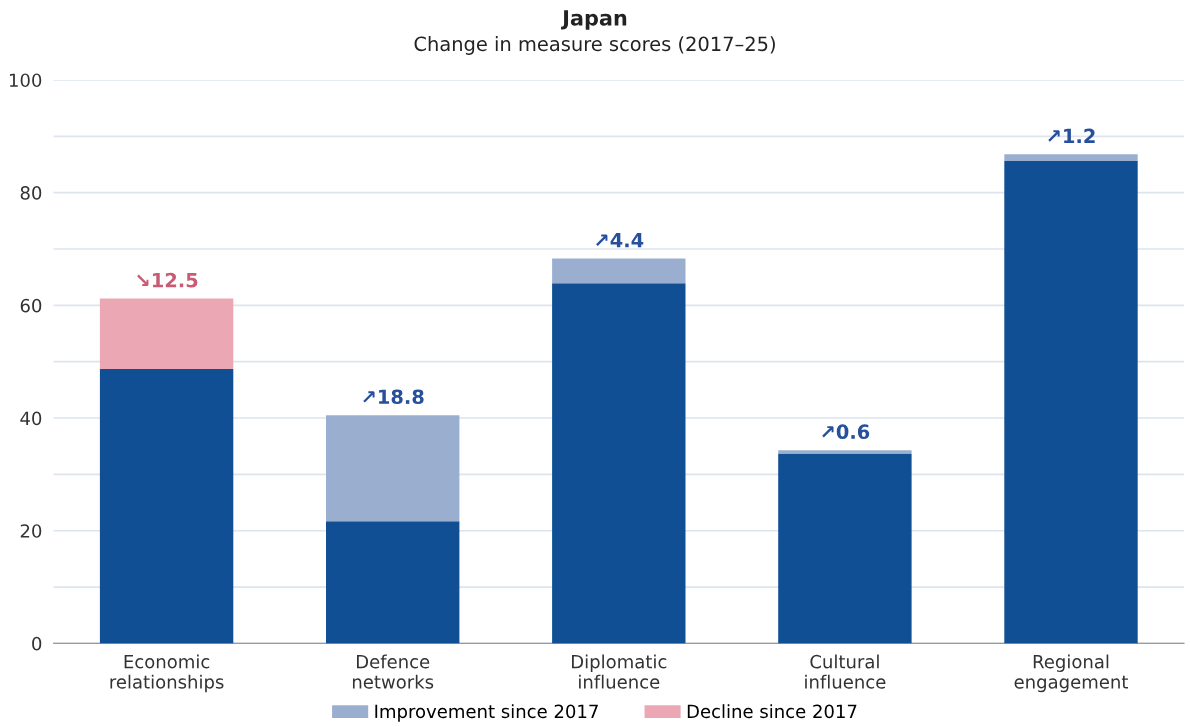  Describe the element at coordinates (393, 397) in the screenshot. I see `data-label: ↗18.8` at that location.